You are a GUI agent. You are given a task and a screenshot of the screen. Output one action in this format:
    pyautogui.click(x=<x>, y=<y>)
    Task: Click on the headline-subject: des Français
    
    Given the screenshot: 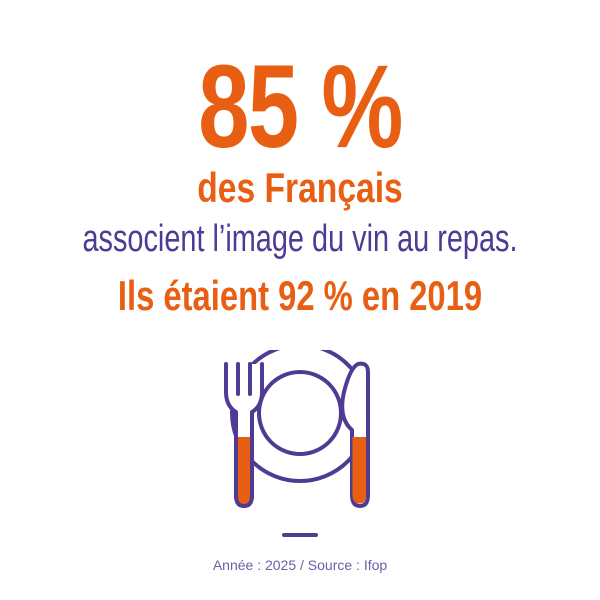 What is the action you would take?
    pyautogui.click(x=300, y=187)
    